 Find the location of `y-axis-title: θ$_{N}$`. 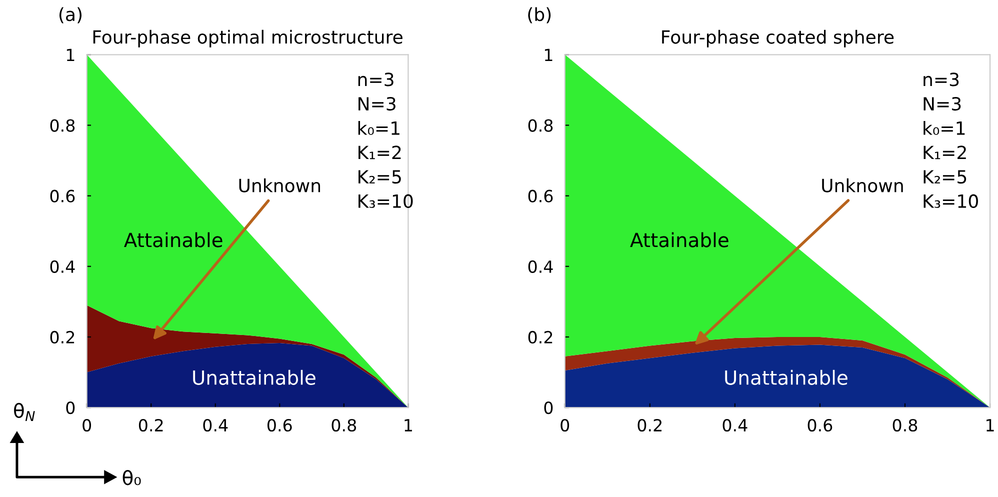

y-axis-title: θ$_{N}$ is located at coordinates (24, 412).